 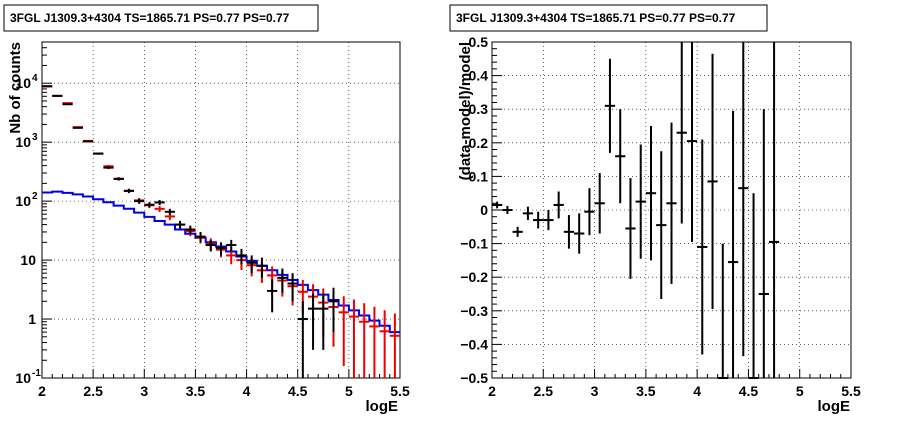 What do you see at coordinates (800, 391) in the screenshot?
I see `residuals-x-tick-label: 5` at bounding box center [800, 391].